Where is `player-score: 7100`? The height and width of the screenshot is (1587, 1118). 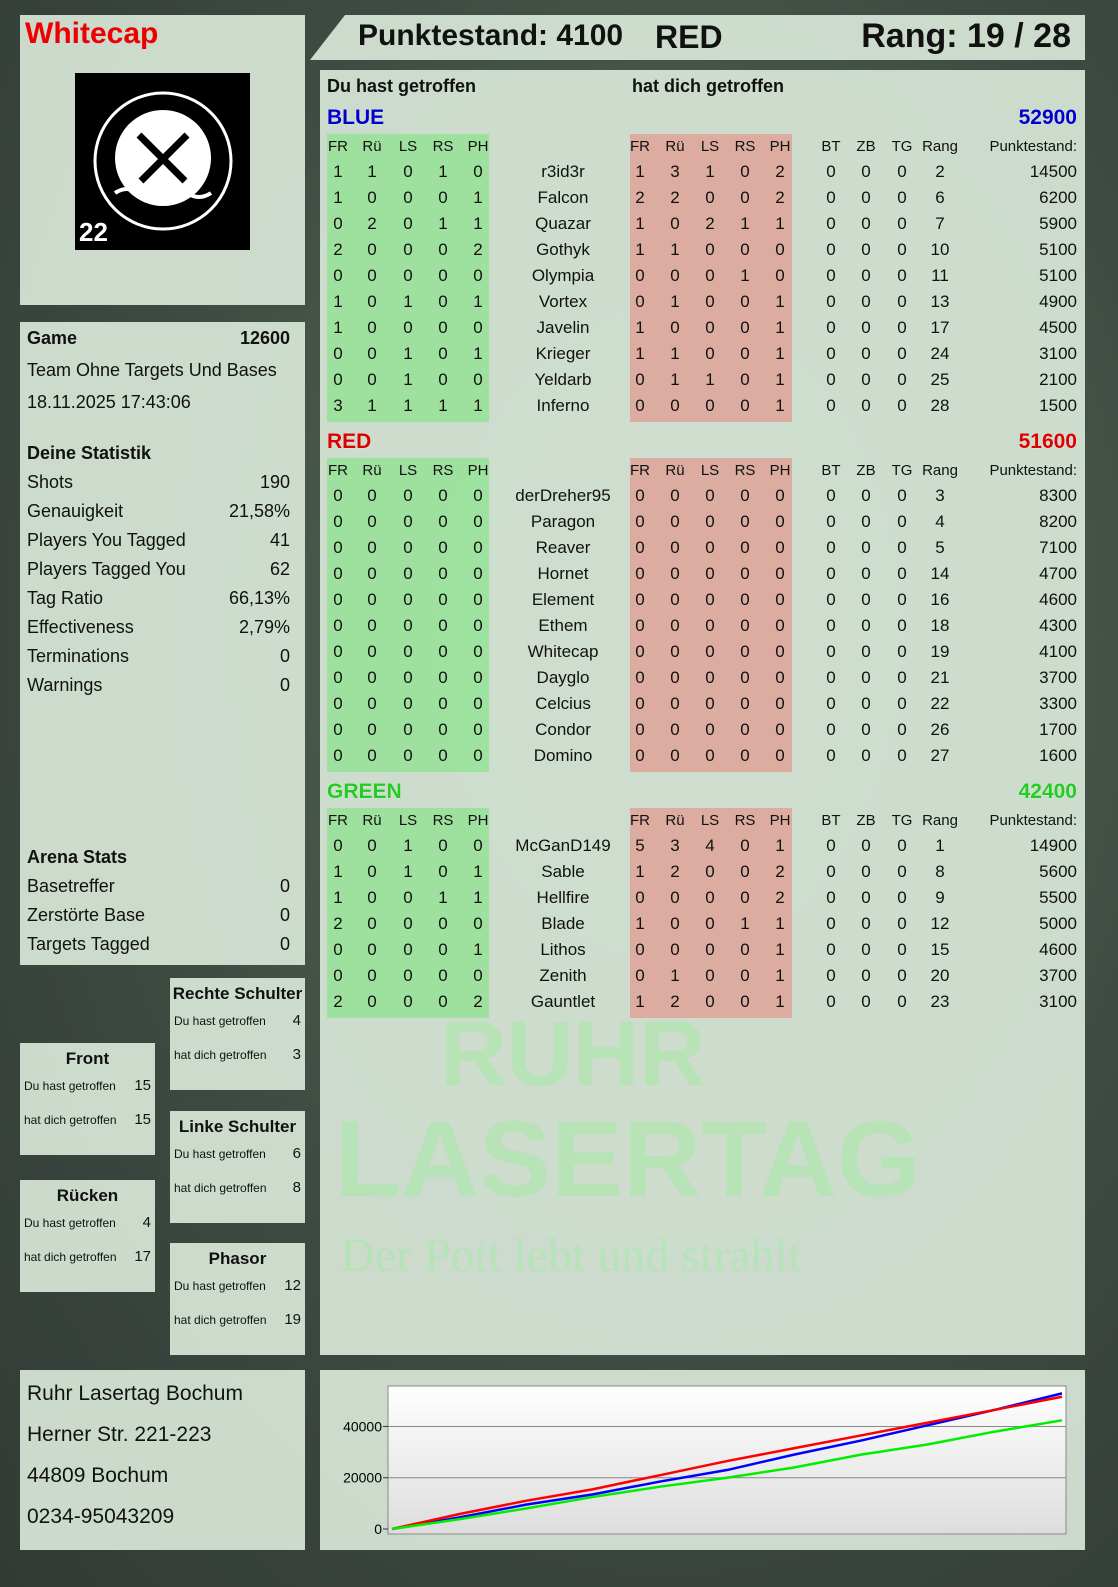
player-score: 7100 is located at coordinates (1058, 547).